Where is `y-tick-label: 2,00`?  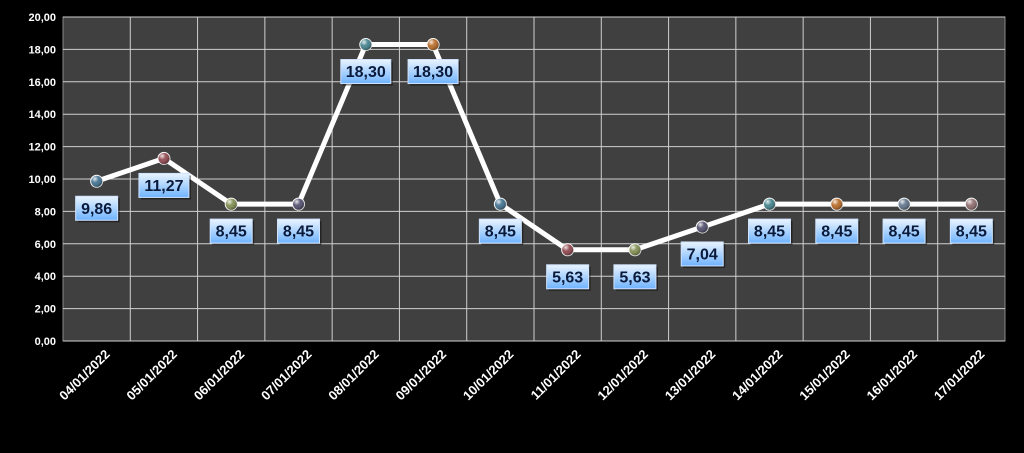 y-tick-label: 2,00 is located at coordinates (45, 310).